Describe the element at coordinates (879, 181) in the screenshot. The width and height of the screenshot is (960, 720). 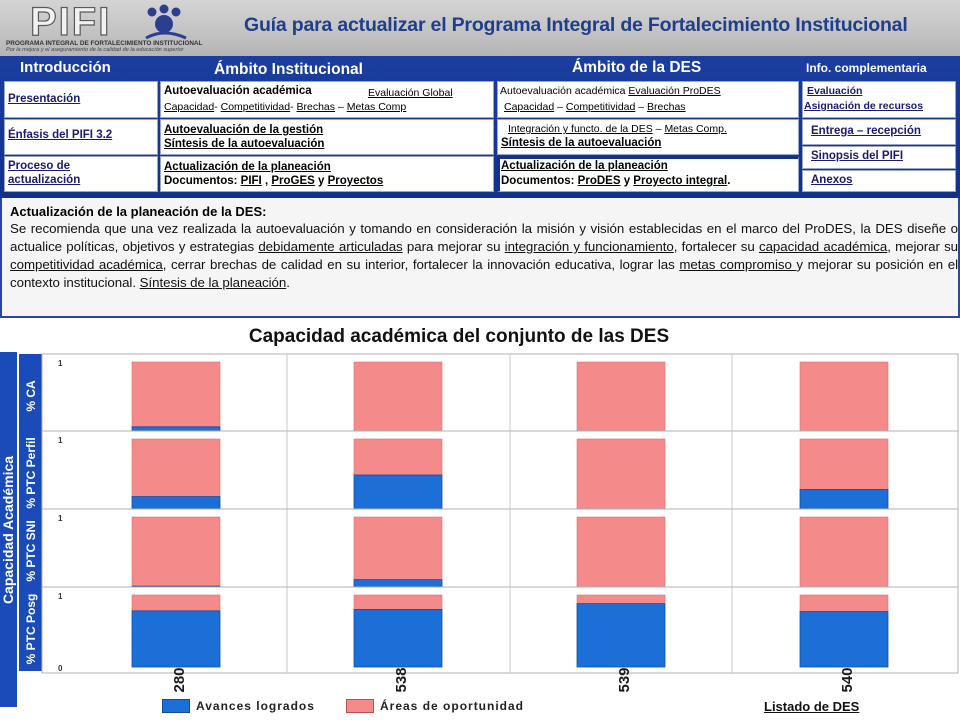
I see `info-cell-anexos: Anexos` at that location.